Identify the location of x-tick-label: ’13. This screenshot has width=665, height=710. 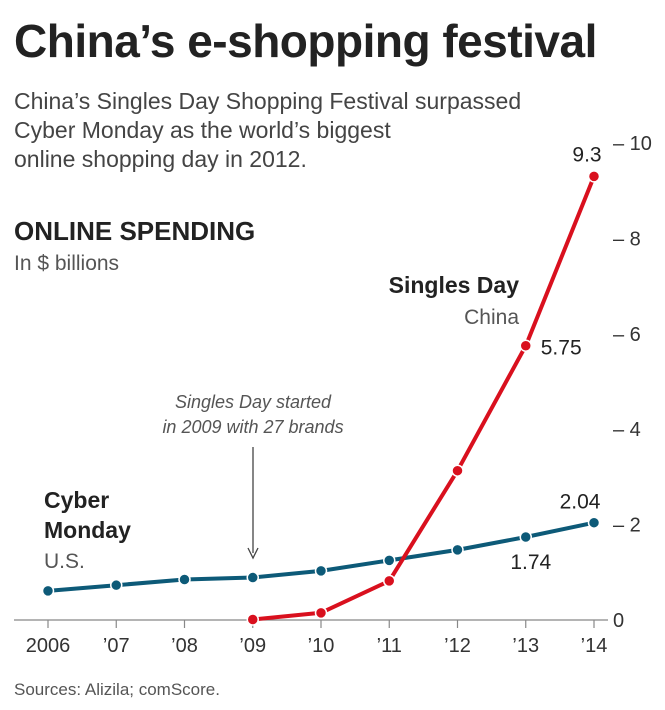
(525, 646).